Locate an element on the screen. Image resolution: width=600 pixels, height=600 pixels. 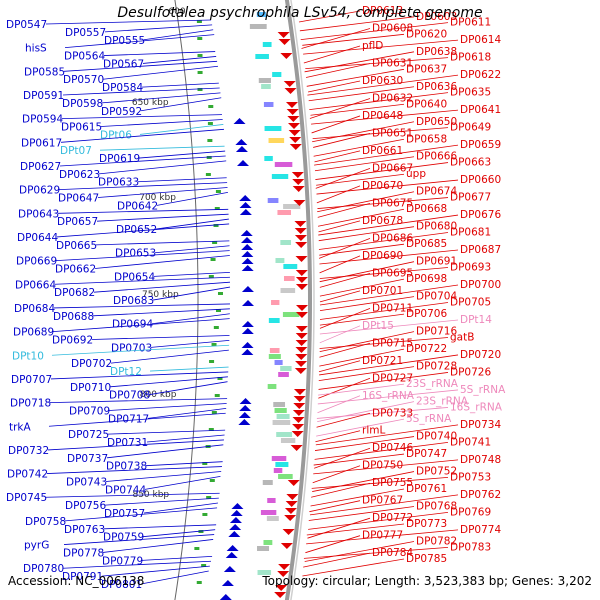
gene-label-right: 16S_rRNA is located at coordinates (388, 396).